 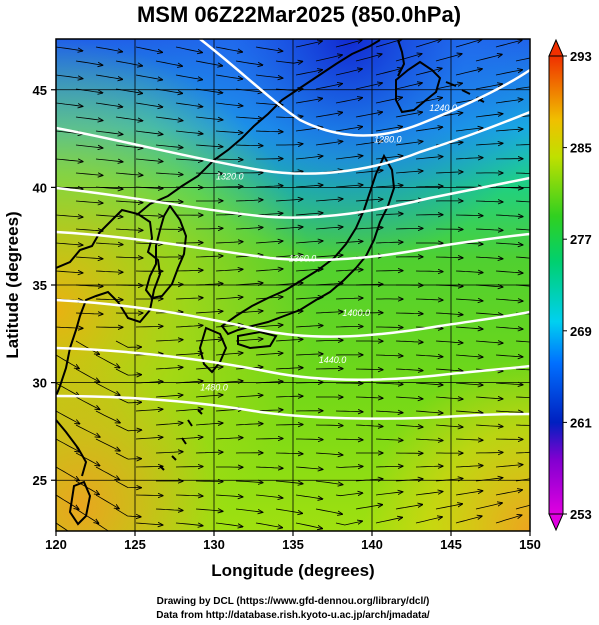 What do you see at coordinates (570, 285) in the screenshot?
I see `colorbar: 253 261 269 277 285 293` at bounding box center [570, 285].